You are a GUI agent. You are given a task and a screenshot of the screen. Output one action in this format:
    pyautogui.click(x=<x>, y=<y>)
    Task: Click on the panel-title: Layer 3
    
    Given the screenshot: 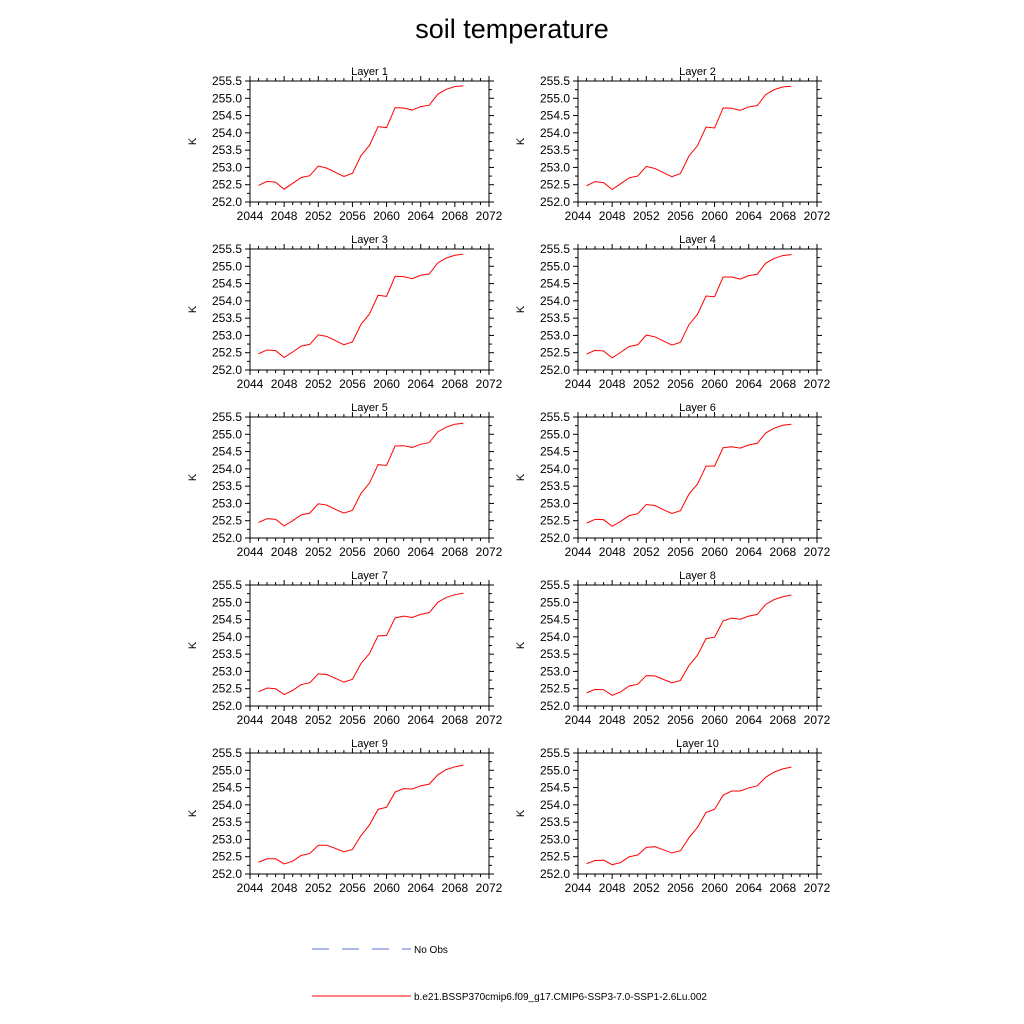 What is the action you would take?
    pyautogui.click(x=369, y=240)
    